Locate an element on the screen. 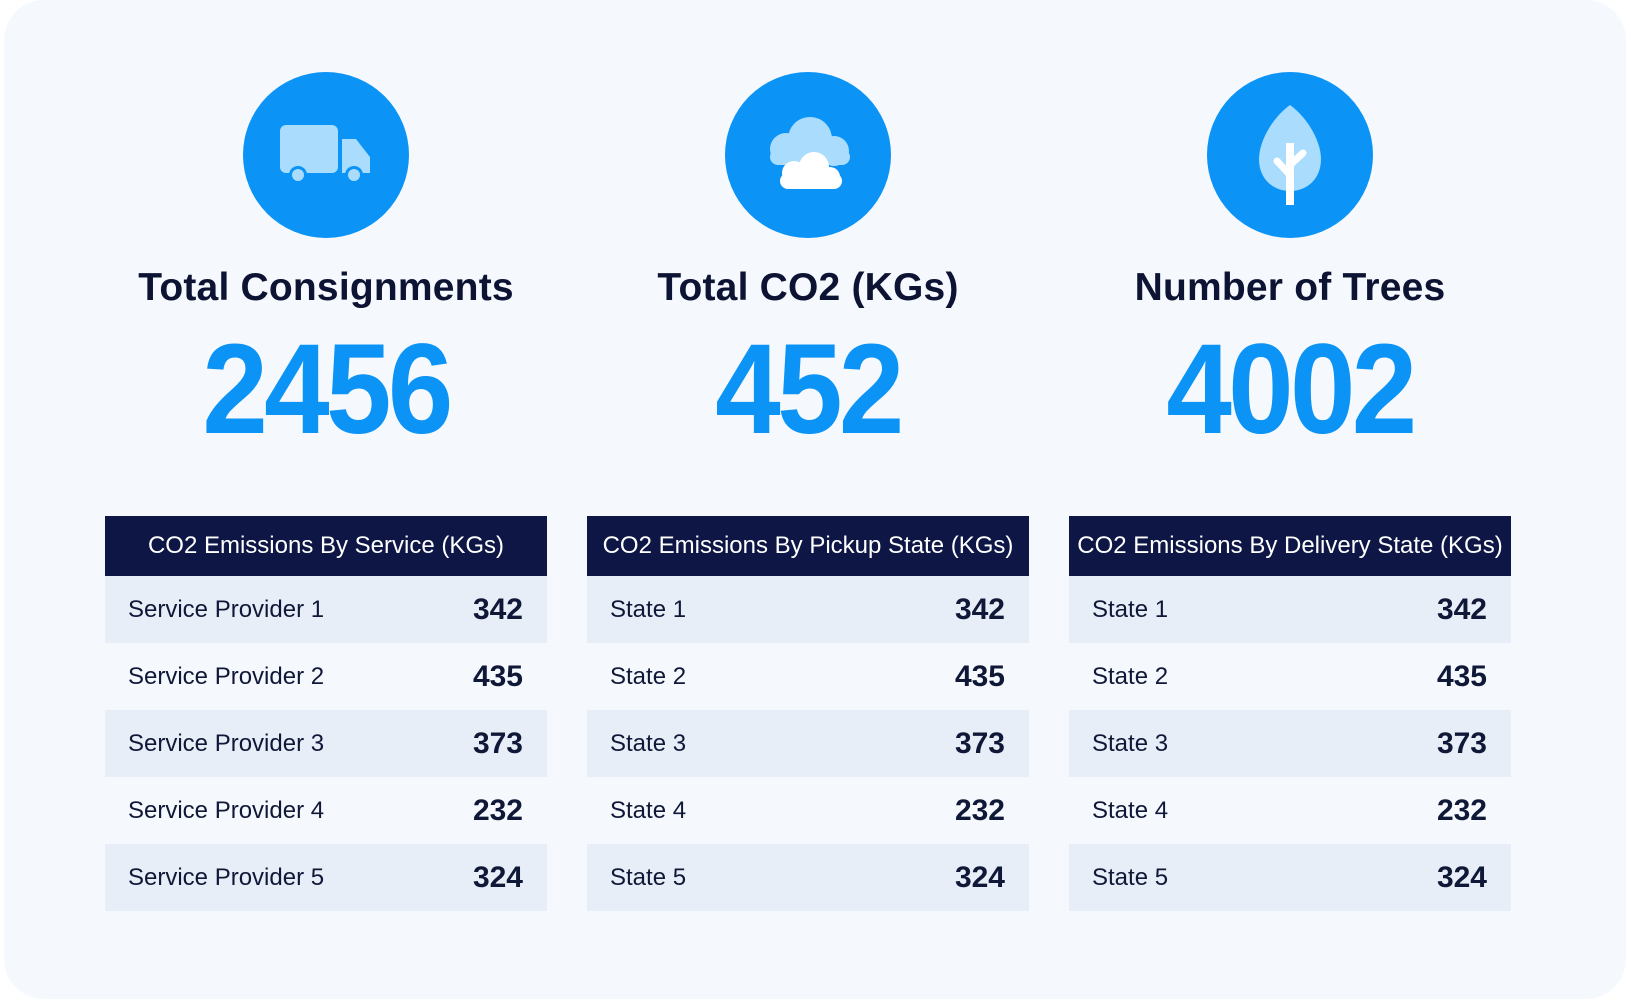  truck-icon is located at coordinates (325, 154).